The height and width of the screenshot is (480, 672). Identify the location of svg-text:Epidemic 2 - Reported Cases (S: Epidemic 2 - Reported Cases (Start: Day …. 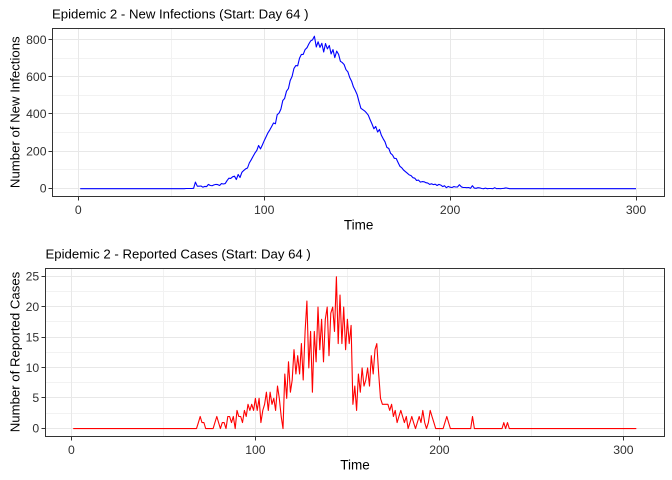
(178, 254).